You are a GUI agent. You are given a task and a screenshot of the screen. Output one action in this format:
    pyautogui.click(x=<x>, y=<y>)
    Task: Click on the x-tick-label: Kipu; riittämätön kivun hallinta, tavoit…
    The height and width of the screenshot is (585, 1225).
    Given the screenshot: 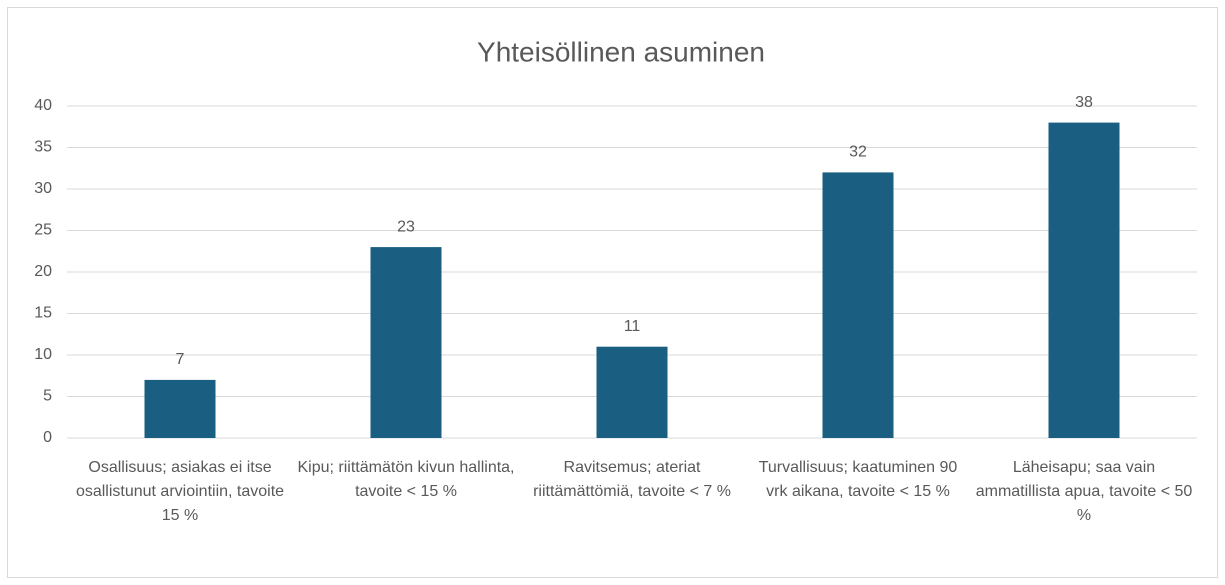 What is the action you would take?
    pyautogui.click(x=406, y=479)
    